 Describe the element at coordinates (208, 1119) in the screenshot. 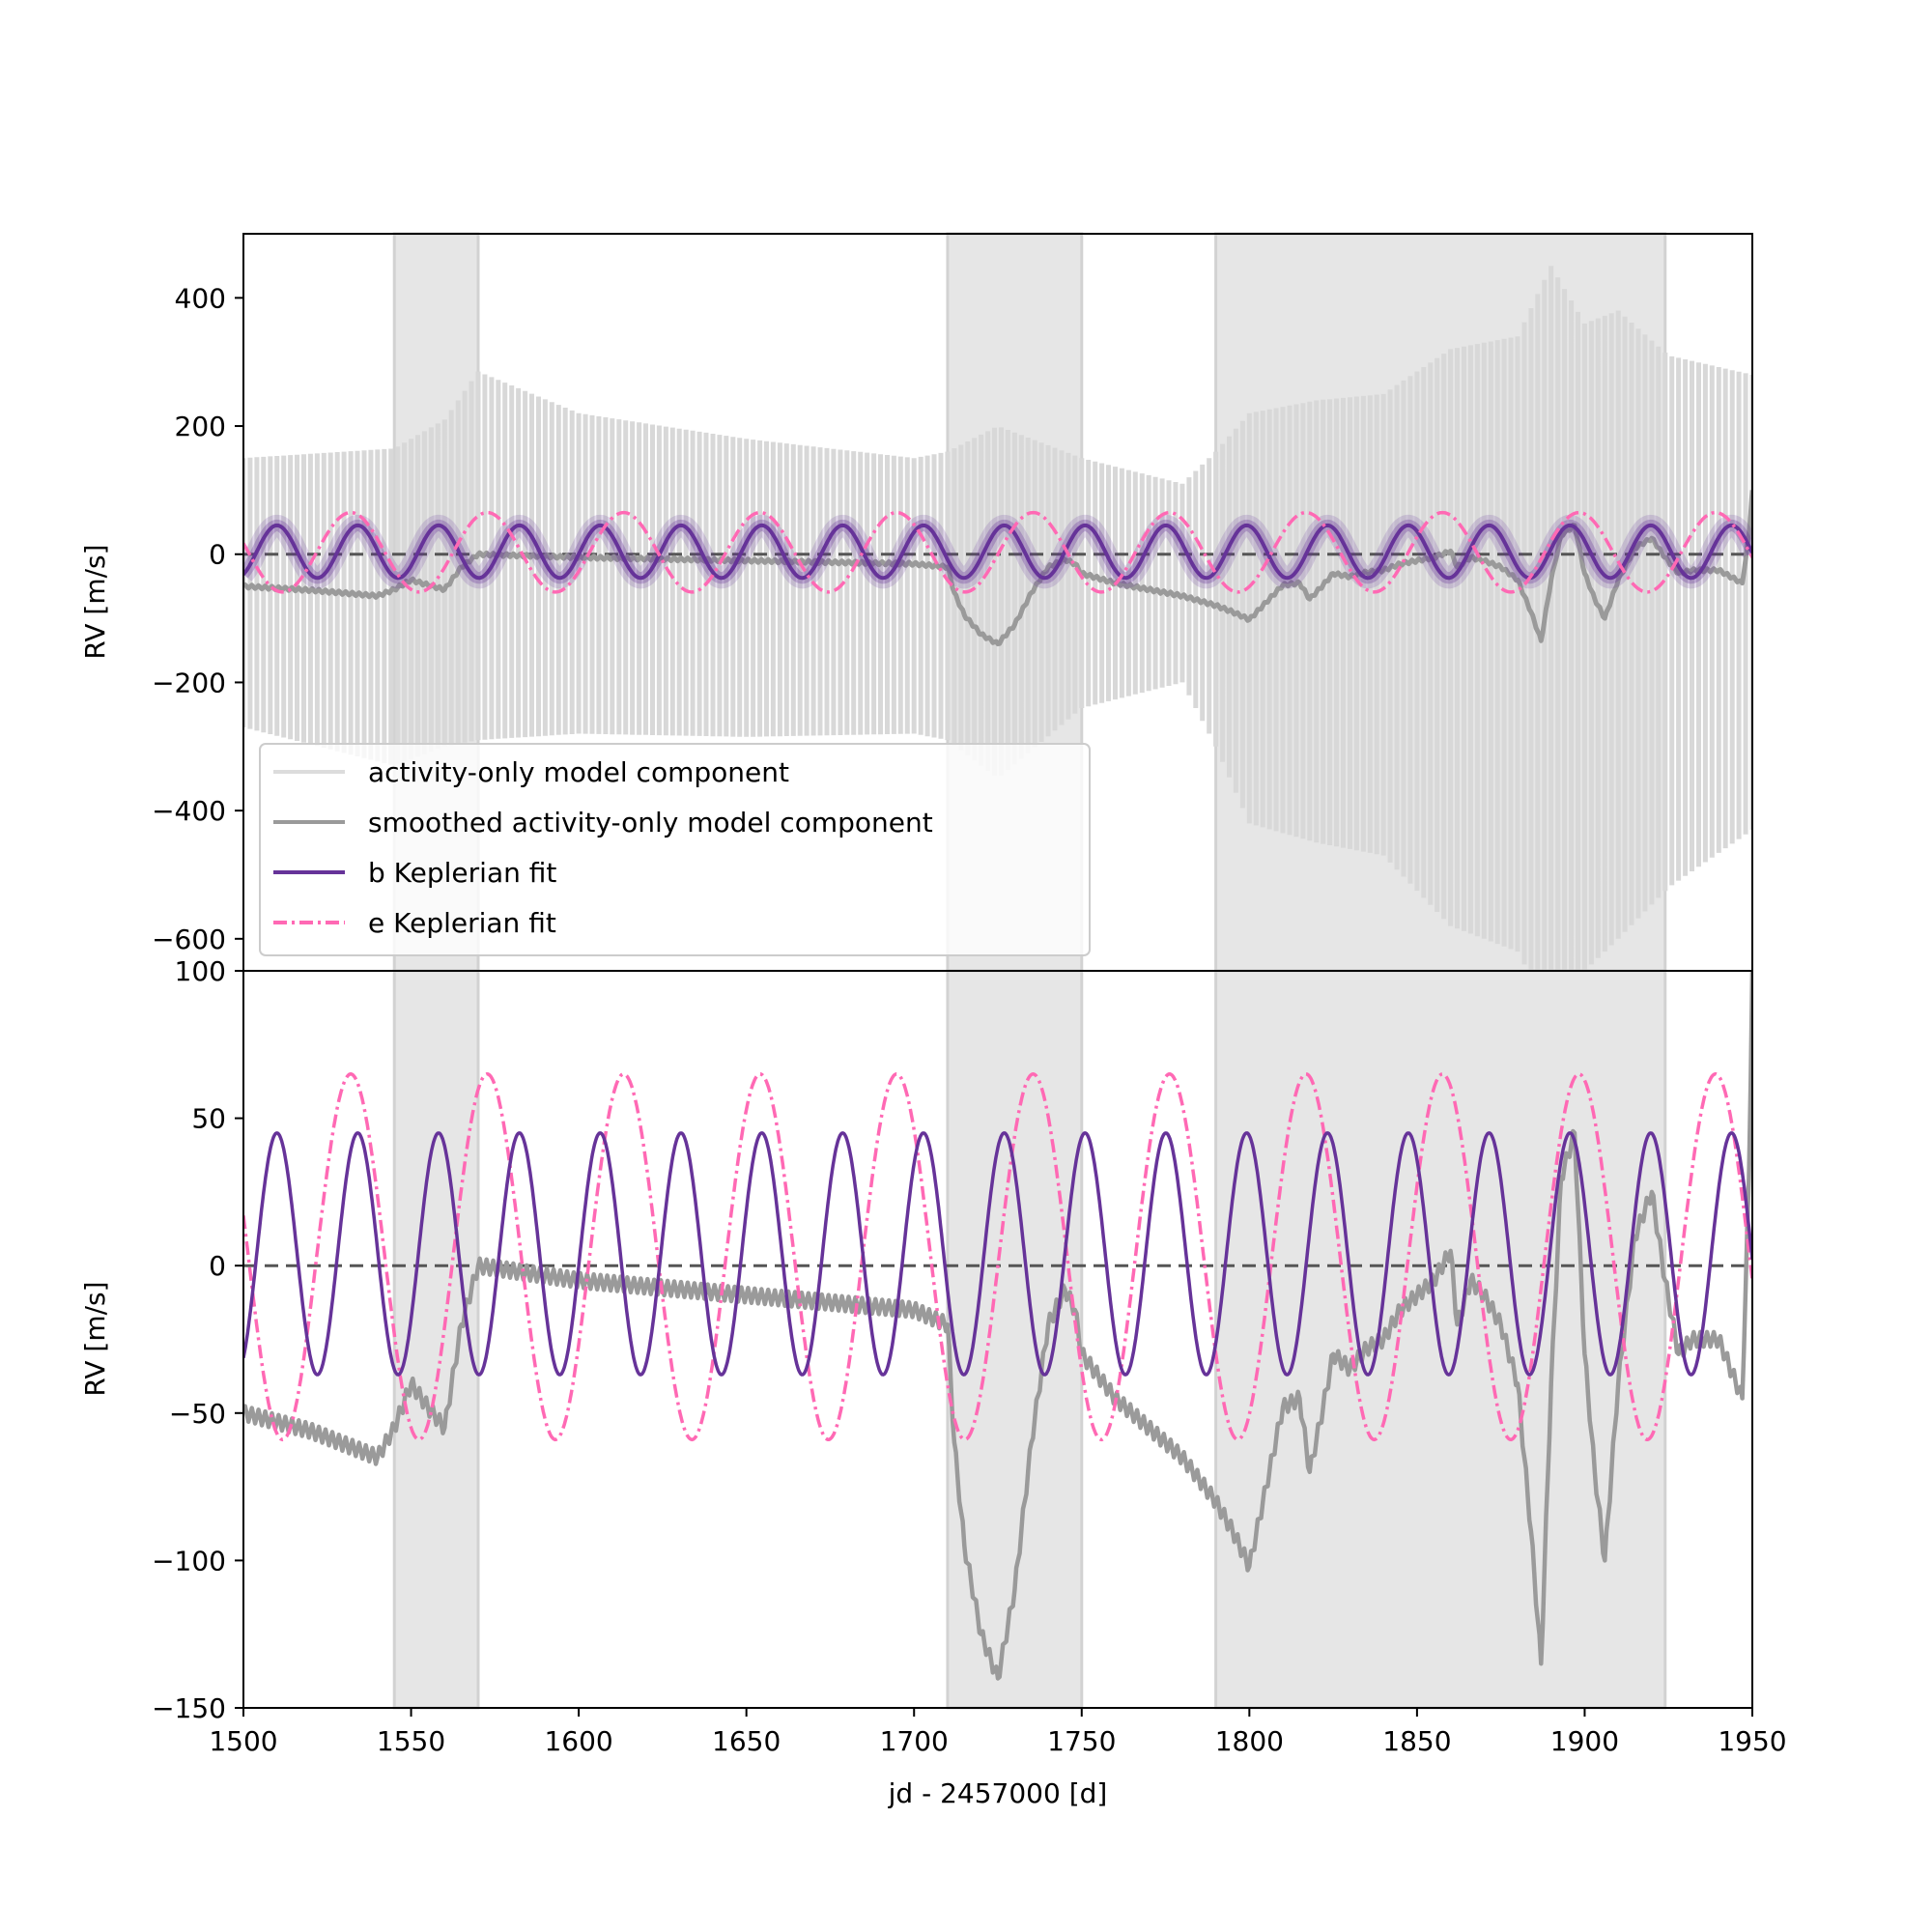

I see `y-tick-label: 50` at that location.